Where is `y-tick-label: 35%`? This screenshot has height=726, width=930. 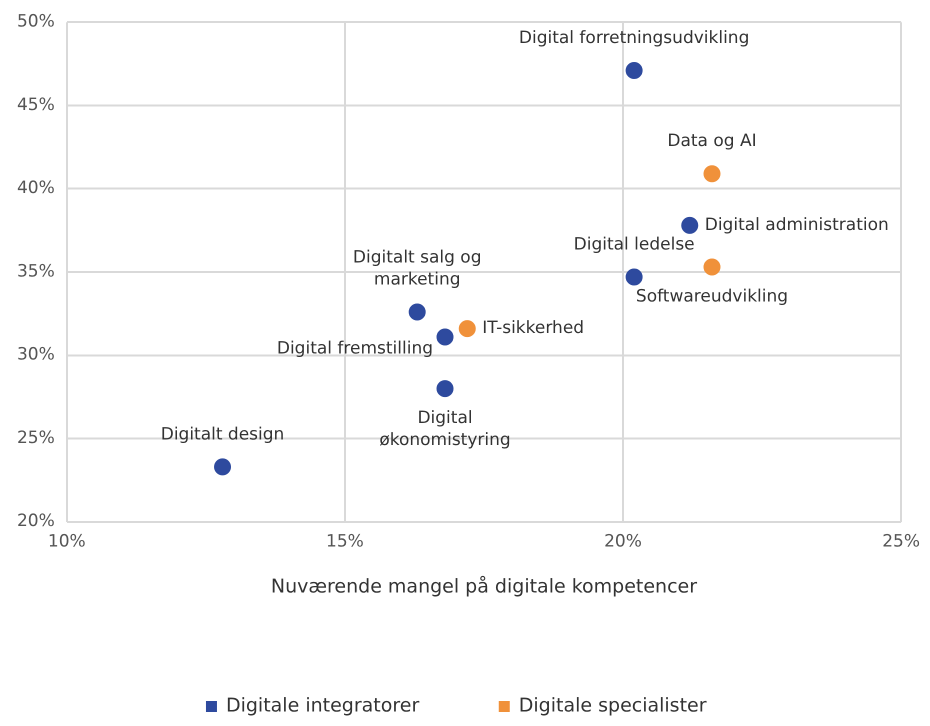 y-tick-label: 35% is located at coordinates (35, 271).